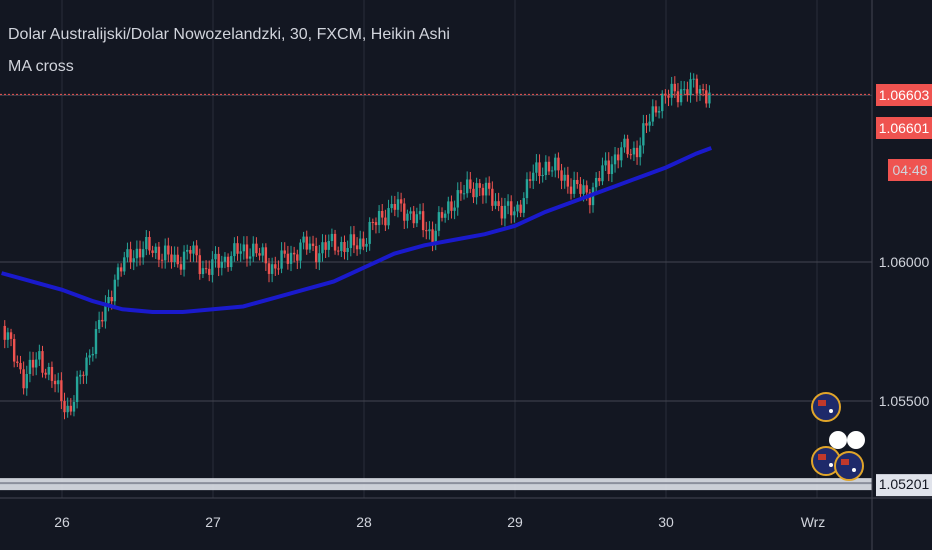 Image resolution: width=932 pixels, height=550 pixels. I want to click on indicator-legend: MA cross, so click(41, 66).